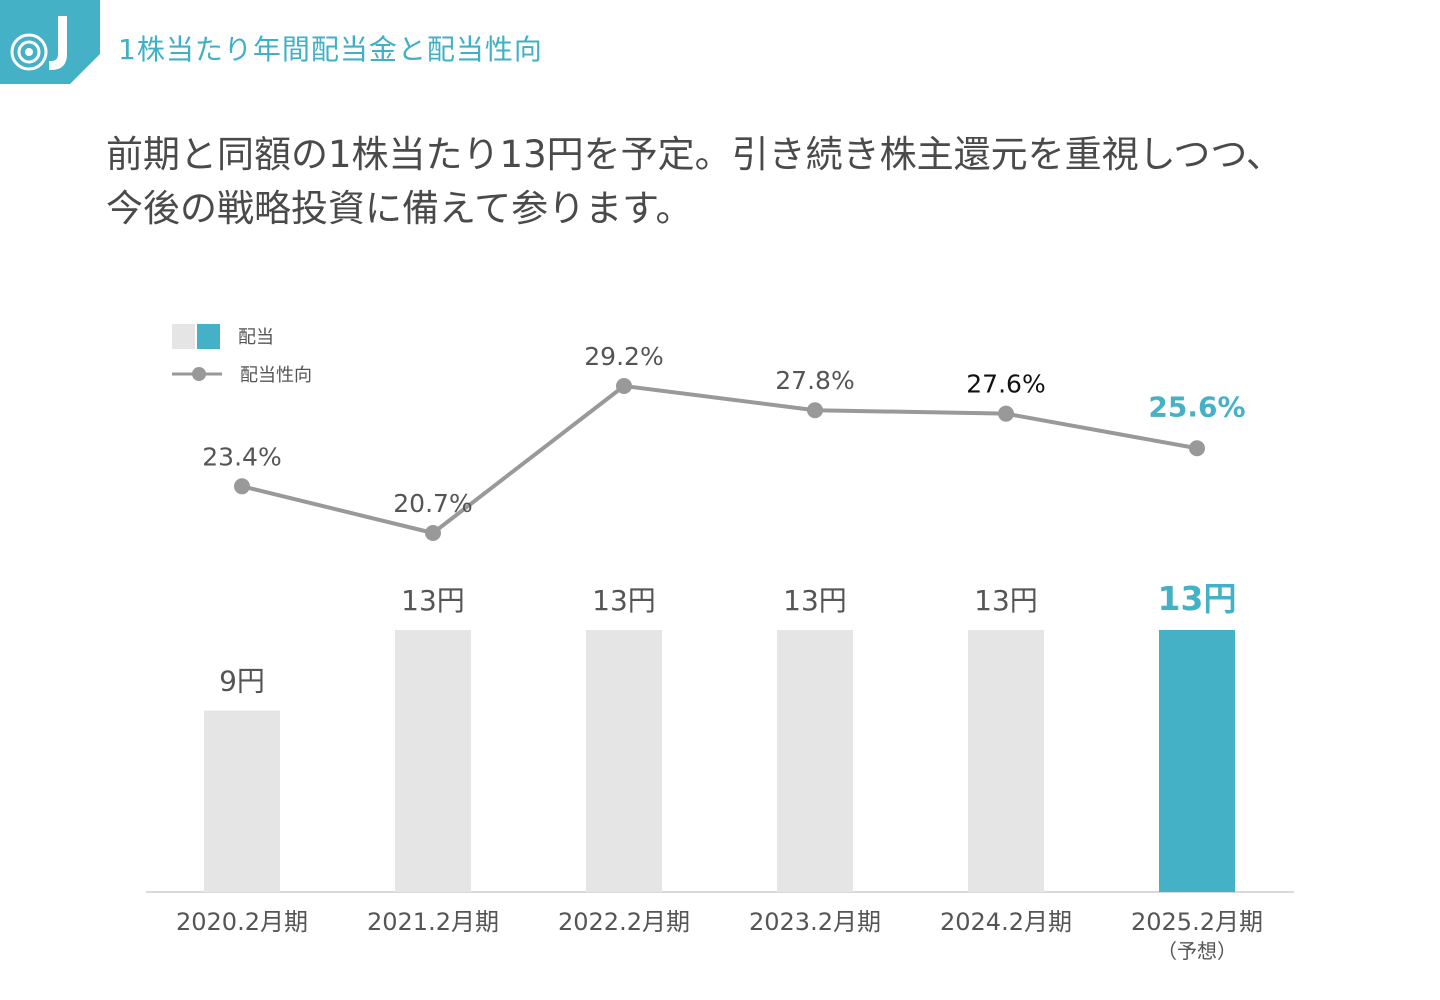  I want to click on target-logo-icon, so click(50, 42).